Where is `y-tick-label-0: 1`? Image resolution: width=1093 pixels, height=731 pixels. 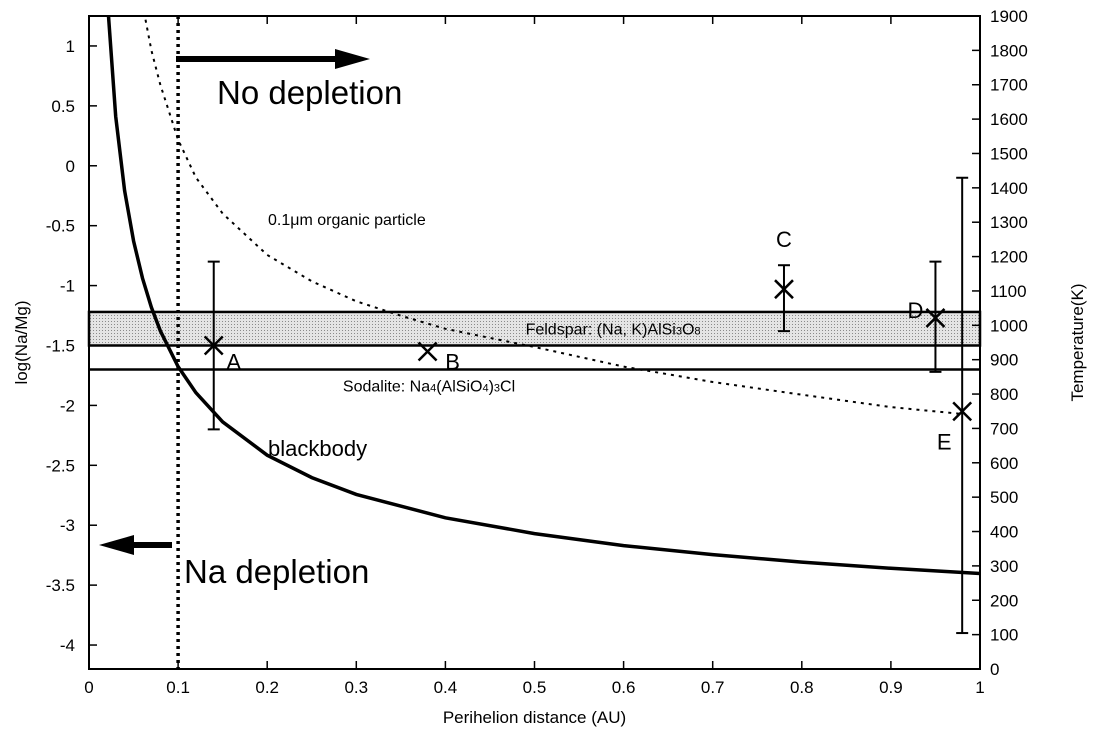 y-tick-label-0: 1 is located at coordinates (70, 46).